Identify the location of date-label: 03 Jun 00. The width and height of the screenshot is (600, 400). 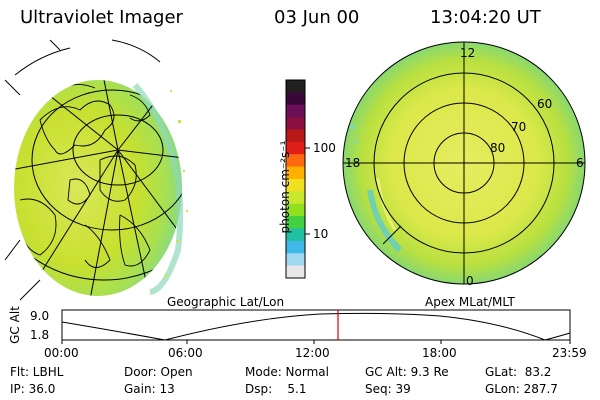
(317, 17).